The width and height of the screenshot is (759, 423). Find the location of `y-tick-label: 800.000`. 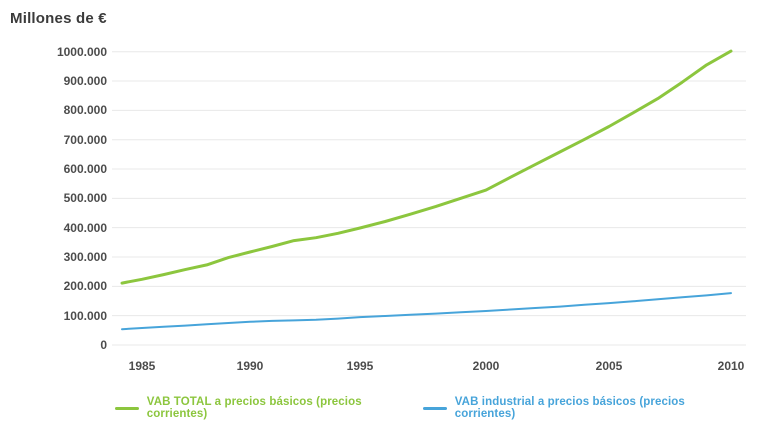

y-tick-label: 800.000 is located at coordinates (85, 110).